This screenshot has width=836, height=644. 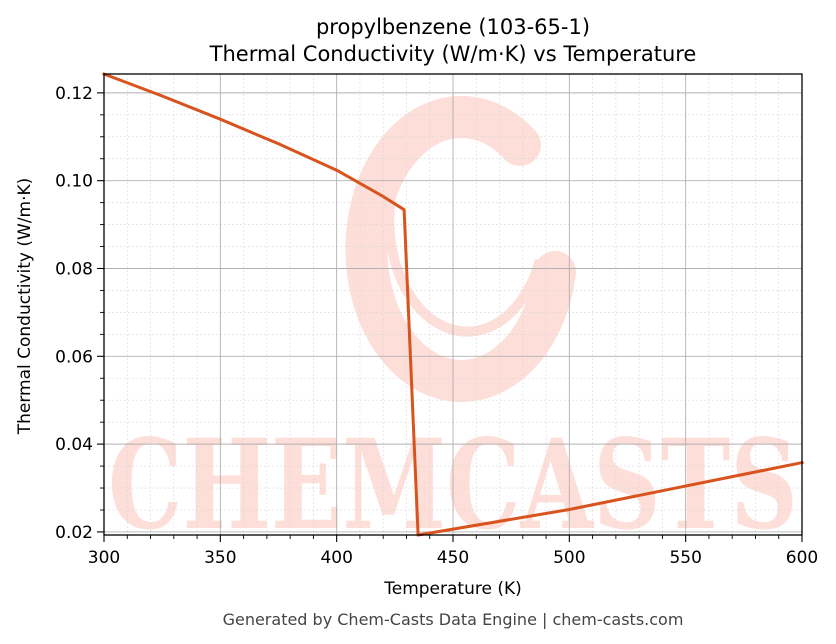 I want to click on x-tick-label: 600, so click(x=802, y=558).